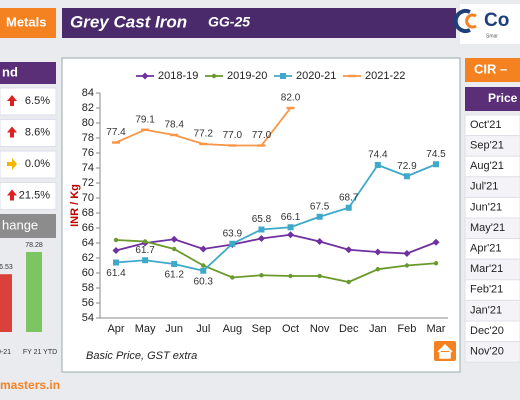  Describe the element at coordinates (28, 148) in the screenshot. I see `change-list: 6.5% 8.6% 0.0% 21.5%` at that location.